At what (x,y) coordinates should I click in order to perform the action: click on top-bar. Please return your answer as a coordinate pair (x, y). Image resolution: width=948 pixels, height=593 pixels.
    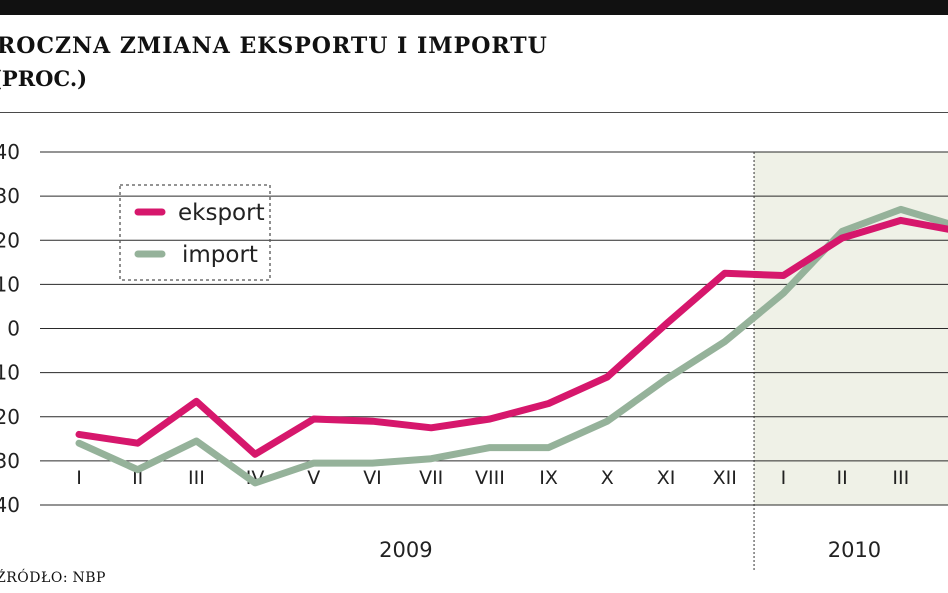
    Looking at the image, I should click on (474, 7).